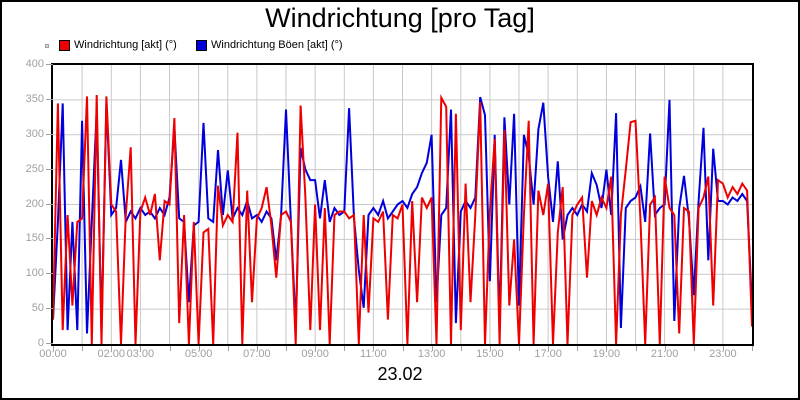  What do you see at coordinates (34, 273) in the screenshot?
I see `y-axis-label: 100` at bounding box center [34, 273].